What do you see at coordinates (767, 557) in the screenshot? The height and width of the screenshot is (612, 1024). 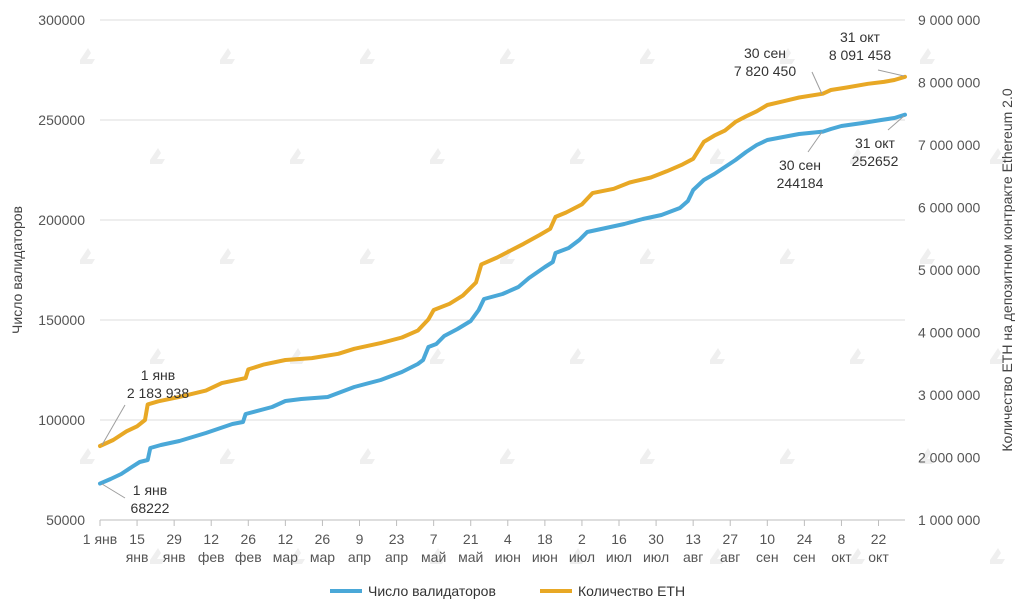 I see `x-tick-label: сен` at bounding box center [767, 557].